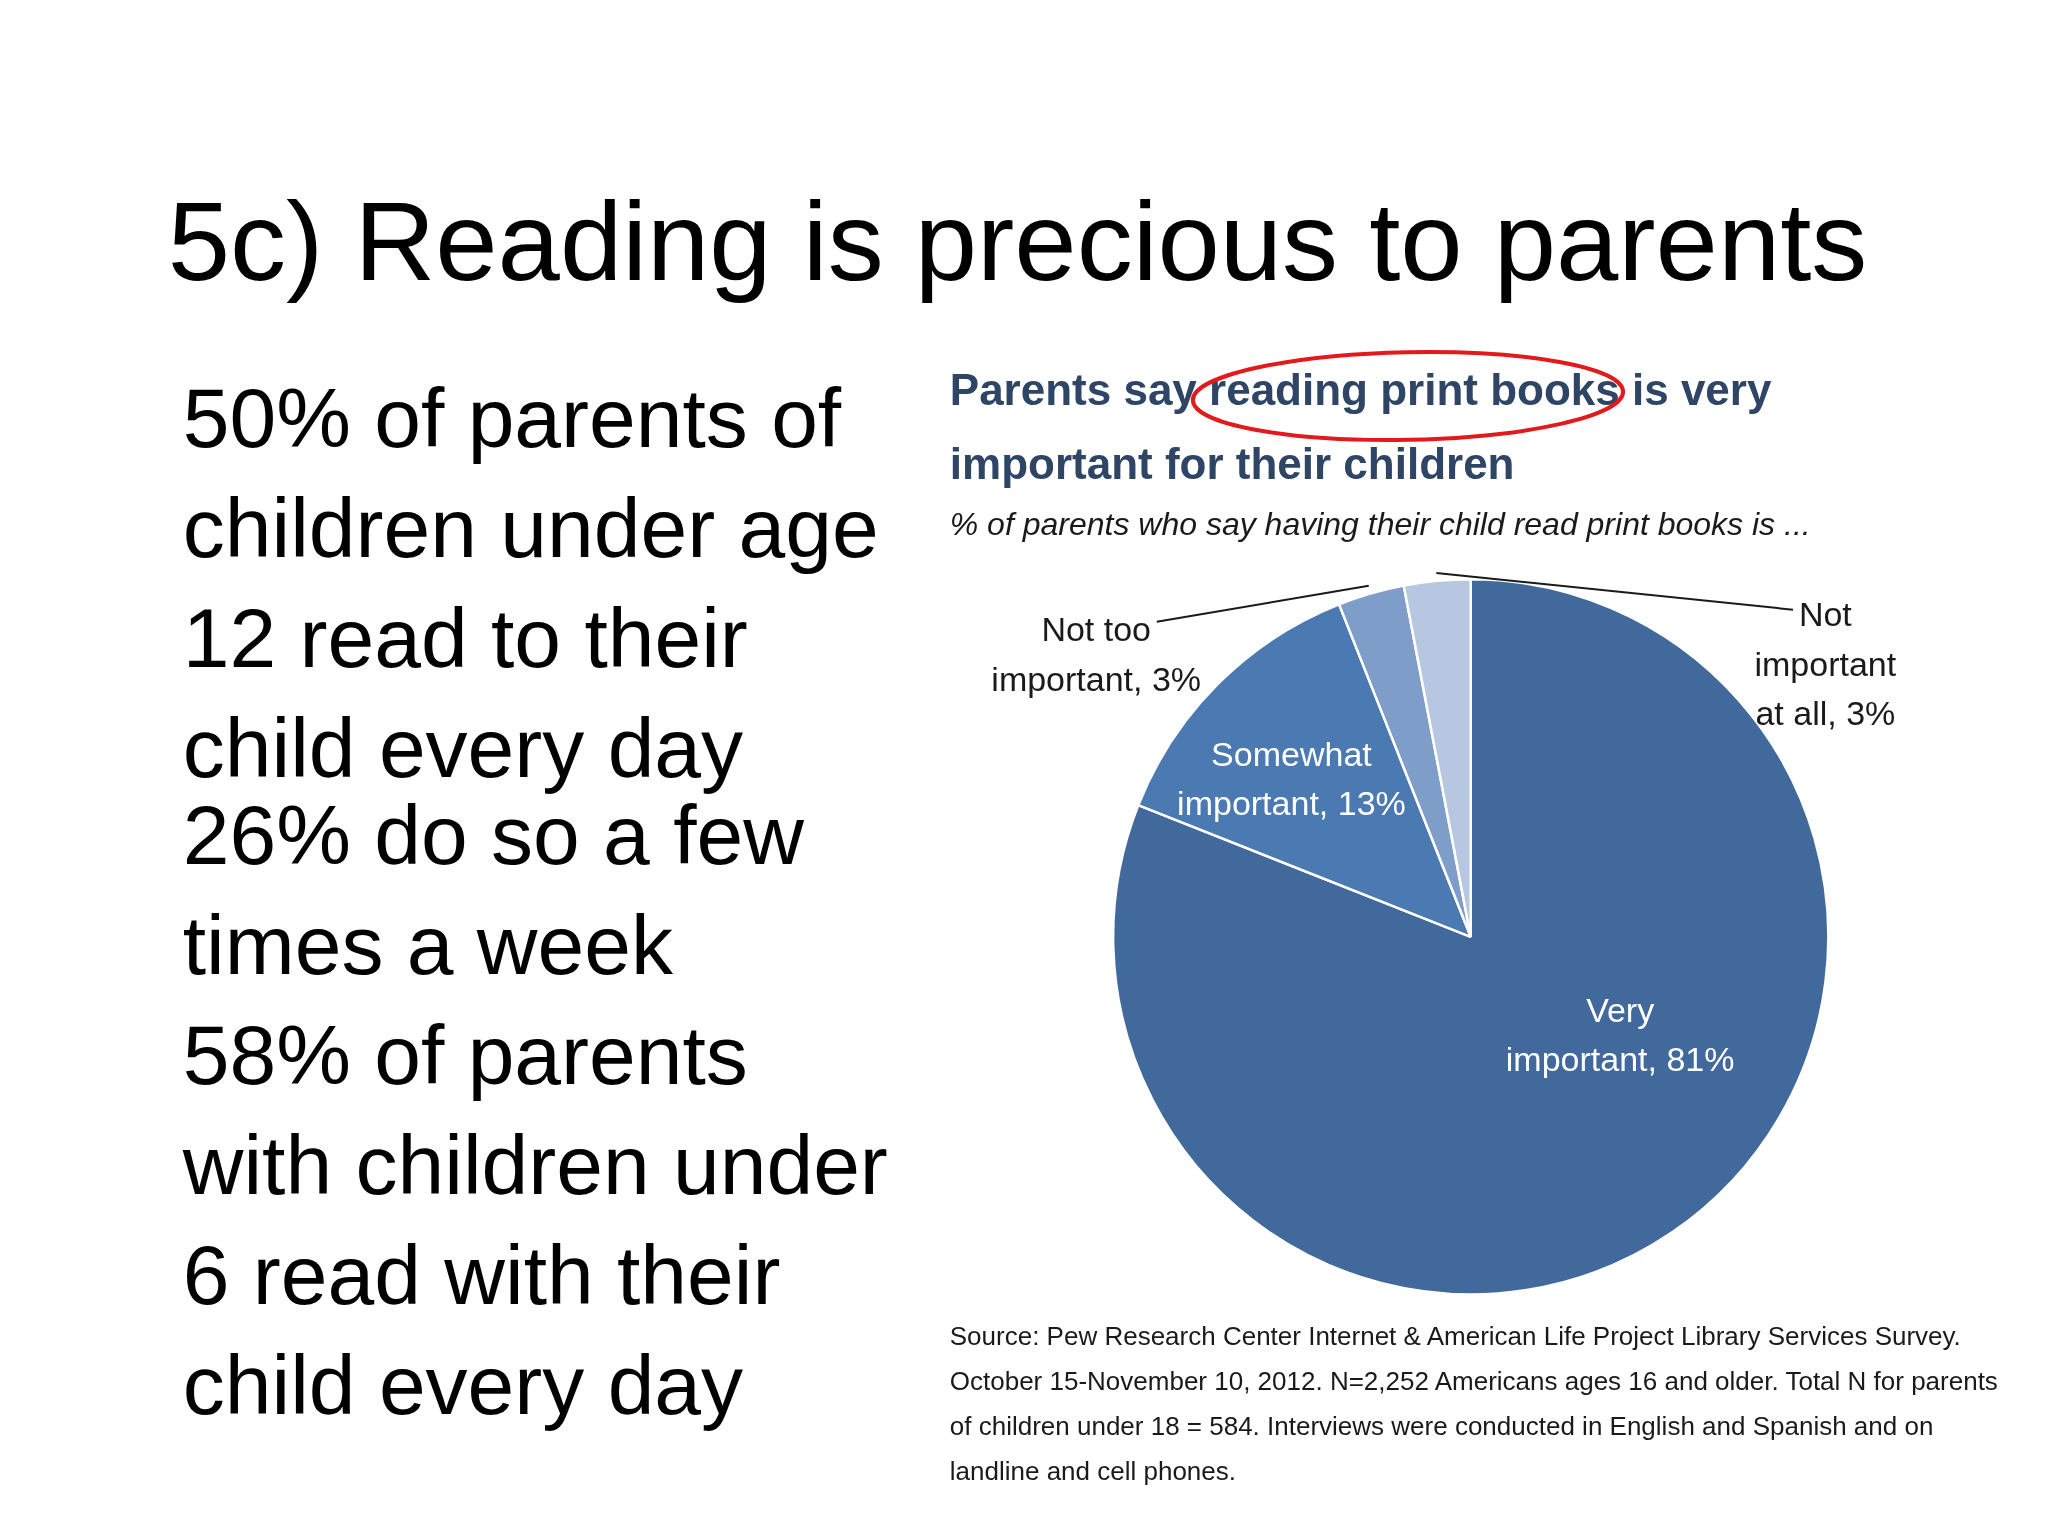 The width and height of the screenshot is (2048, 1536). Describe the element at coordinates (1825, 664) in the screenshot. I see `slice-label: Not important at all, 3%` at that location.